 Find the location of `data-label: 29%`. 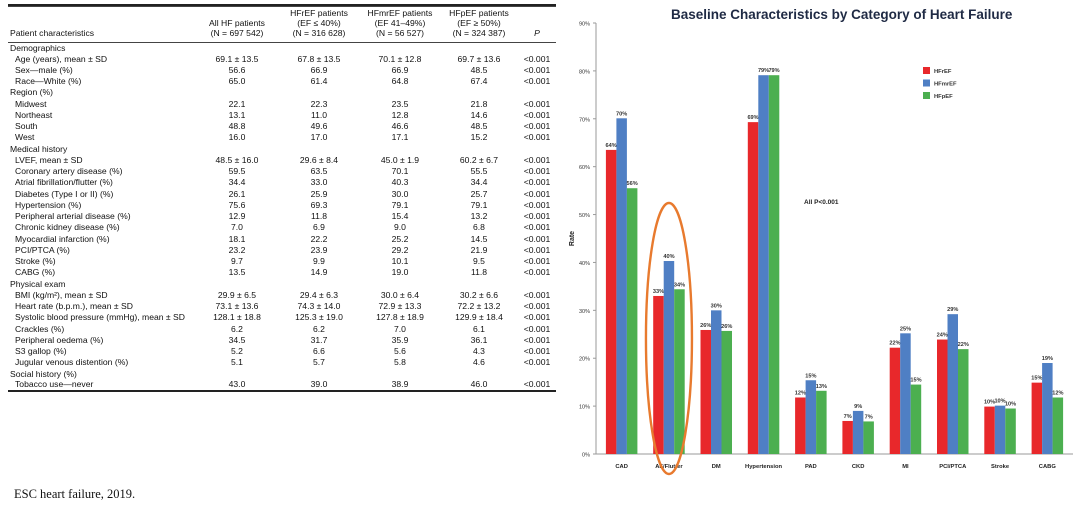

data-label: 29% is located at coordinates (952, 310).